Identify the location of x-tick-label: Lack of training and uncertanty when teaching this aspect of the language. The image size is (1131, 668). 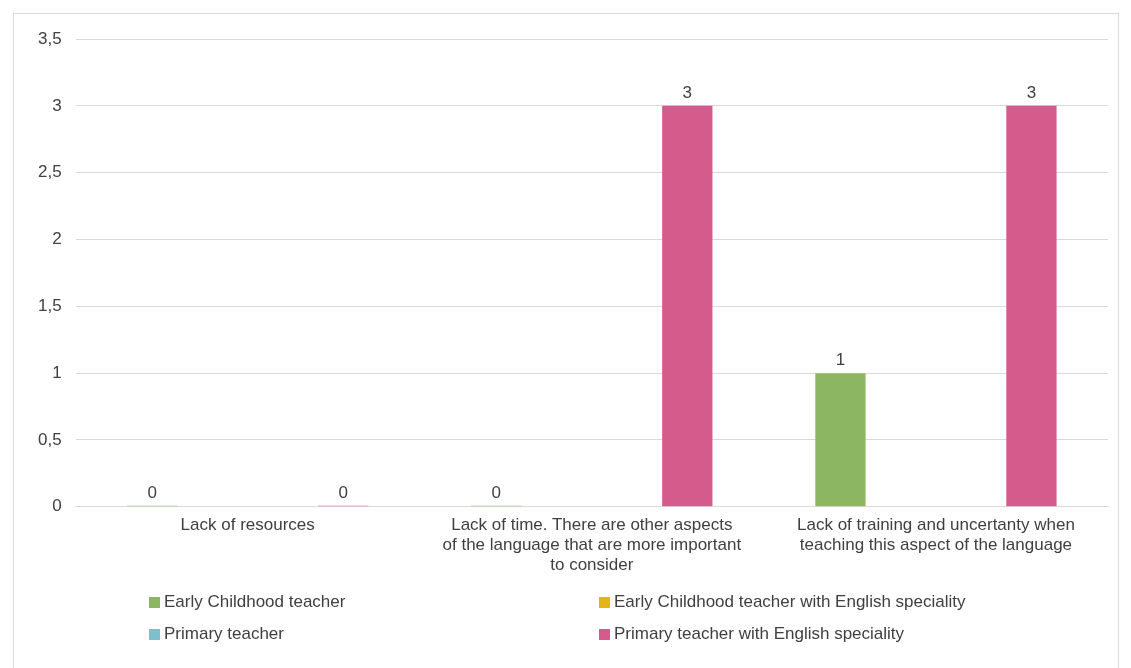
(936, 534).